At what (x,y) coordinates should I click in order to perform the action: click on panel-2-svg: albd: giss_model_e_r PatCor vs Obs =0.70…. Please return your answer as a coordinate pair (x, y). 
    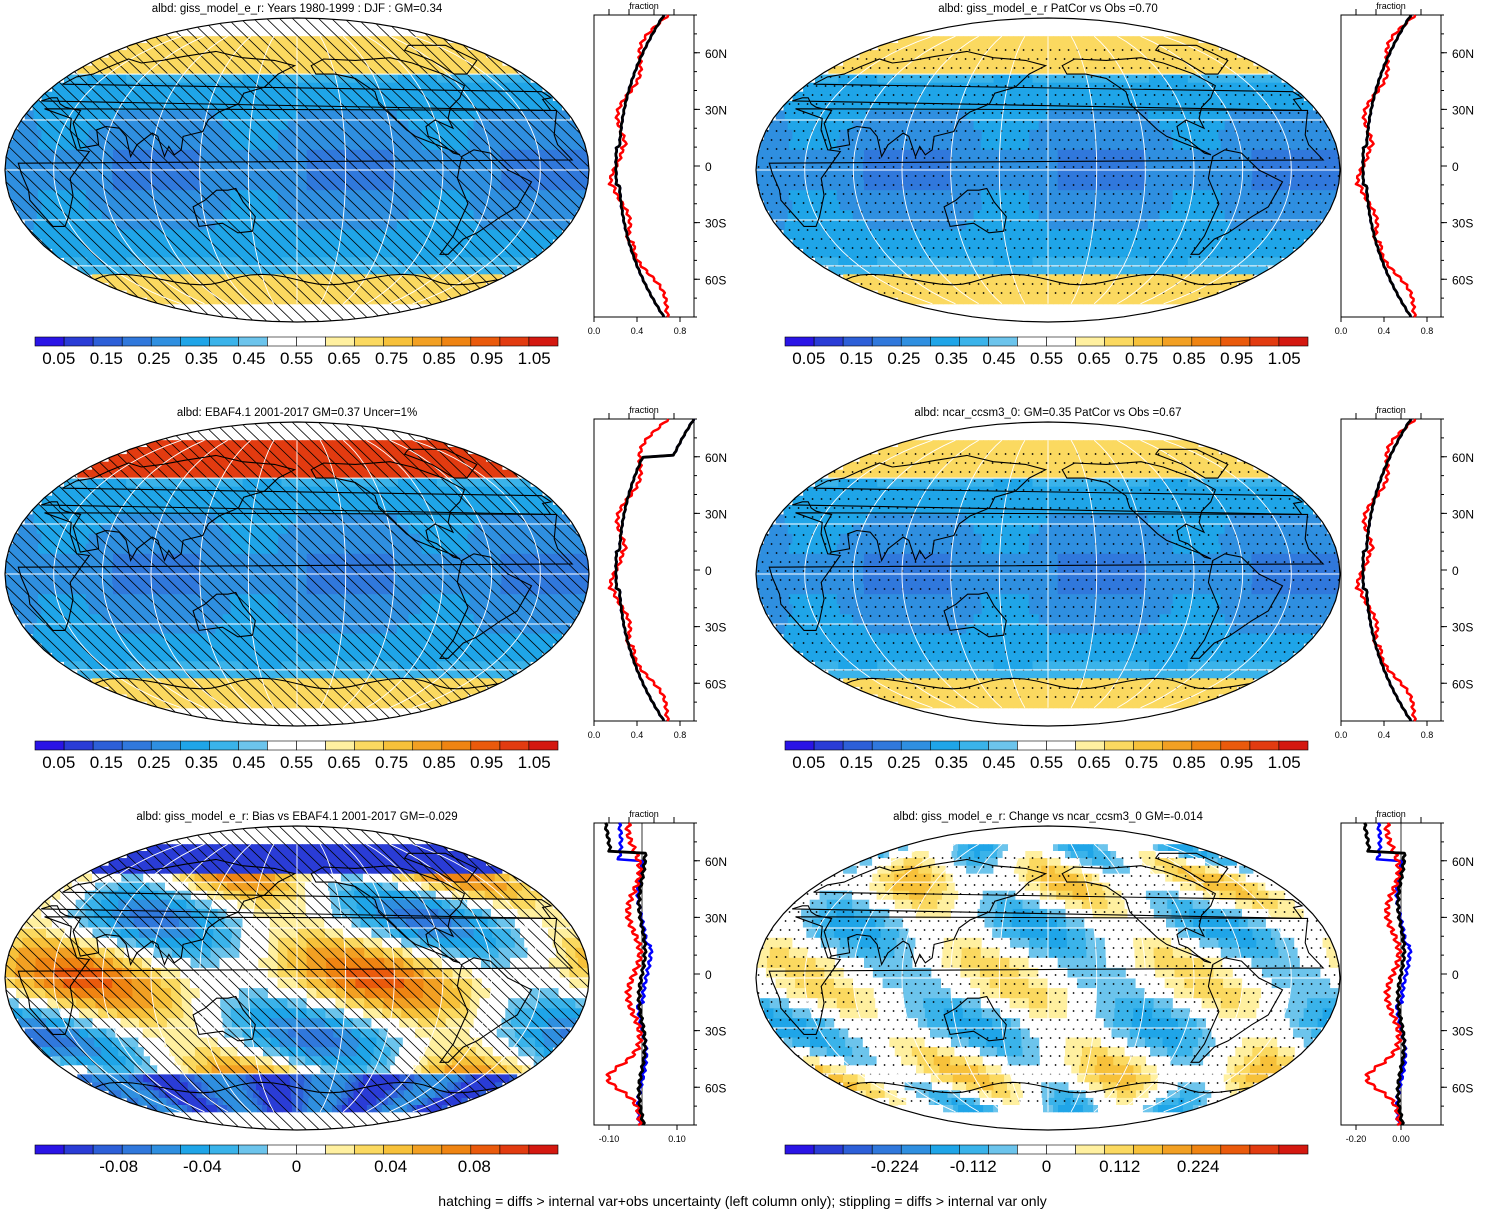
    Looking at the image, I should click on (1114, 184).